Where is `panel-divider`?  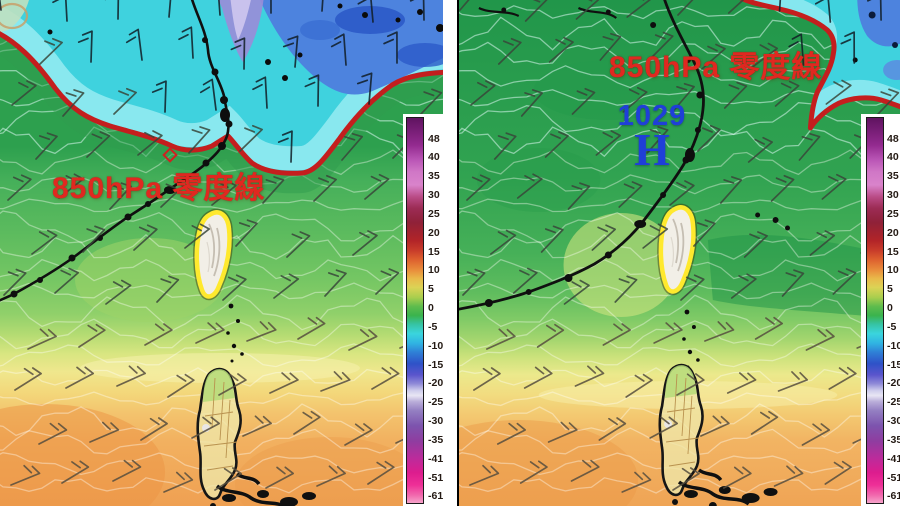 panel-divider is located at coordinates (450, 253).